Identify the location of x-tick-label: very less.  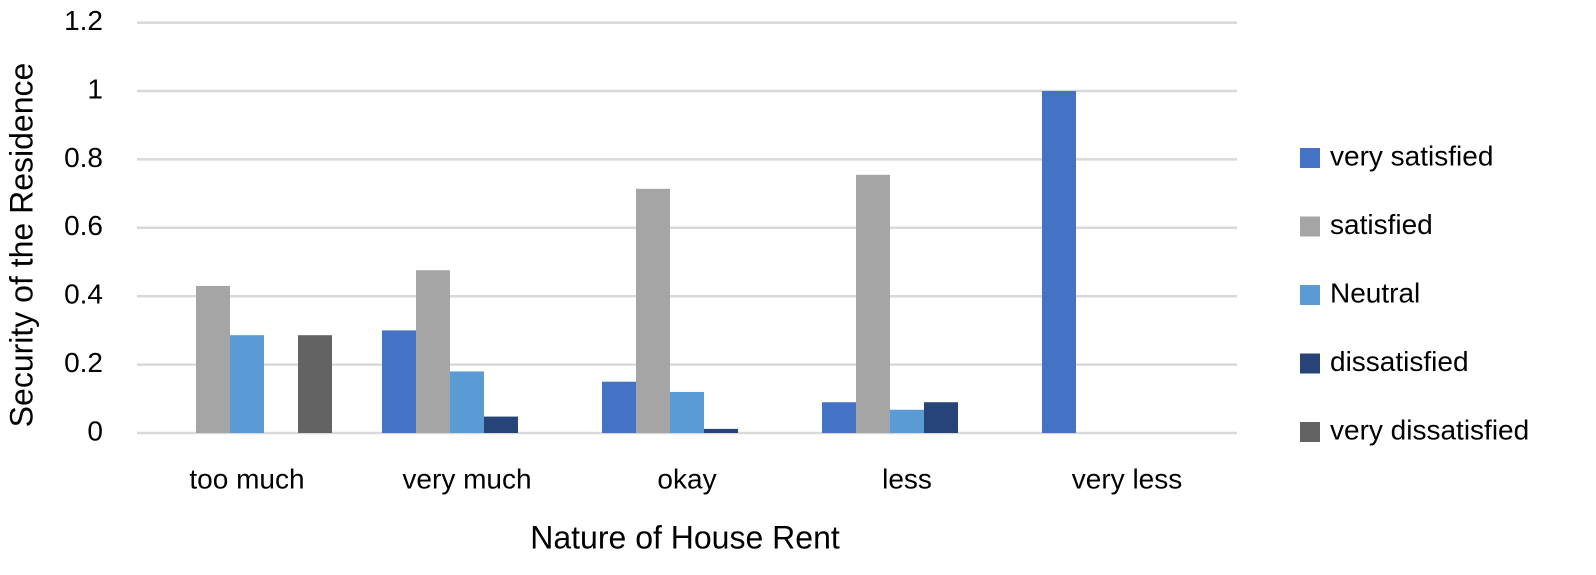
(1127, 478).